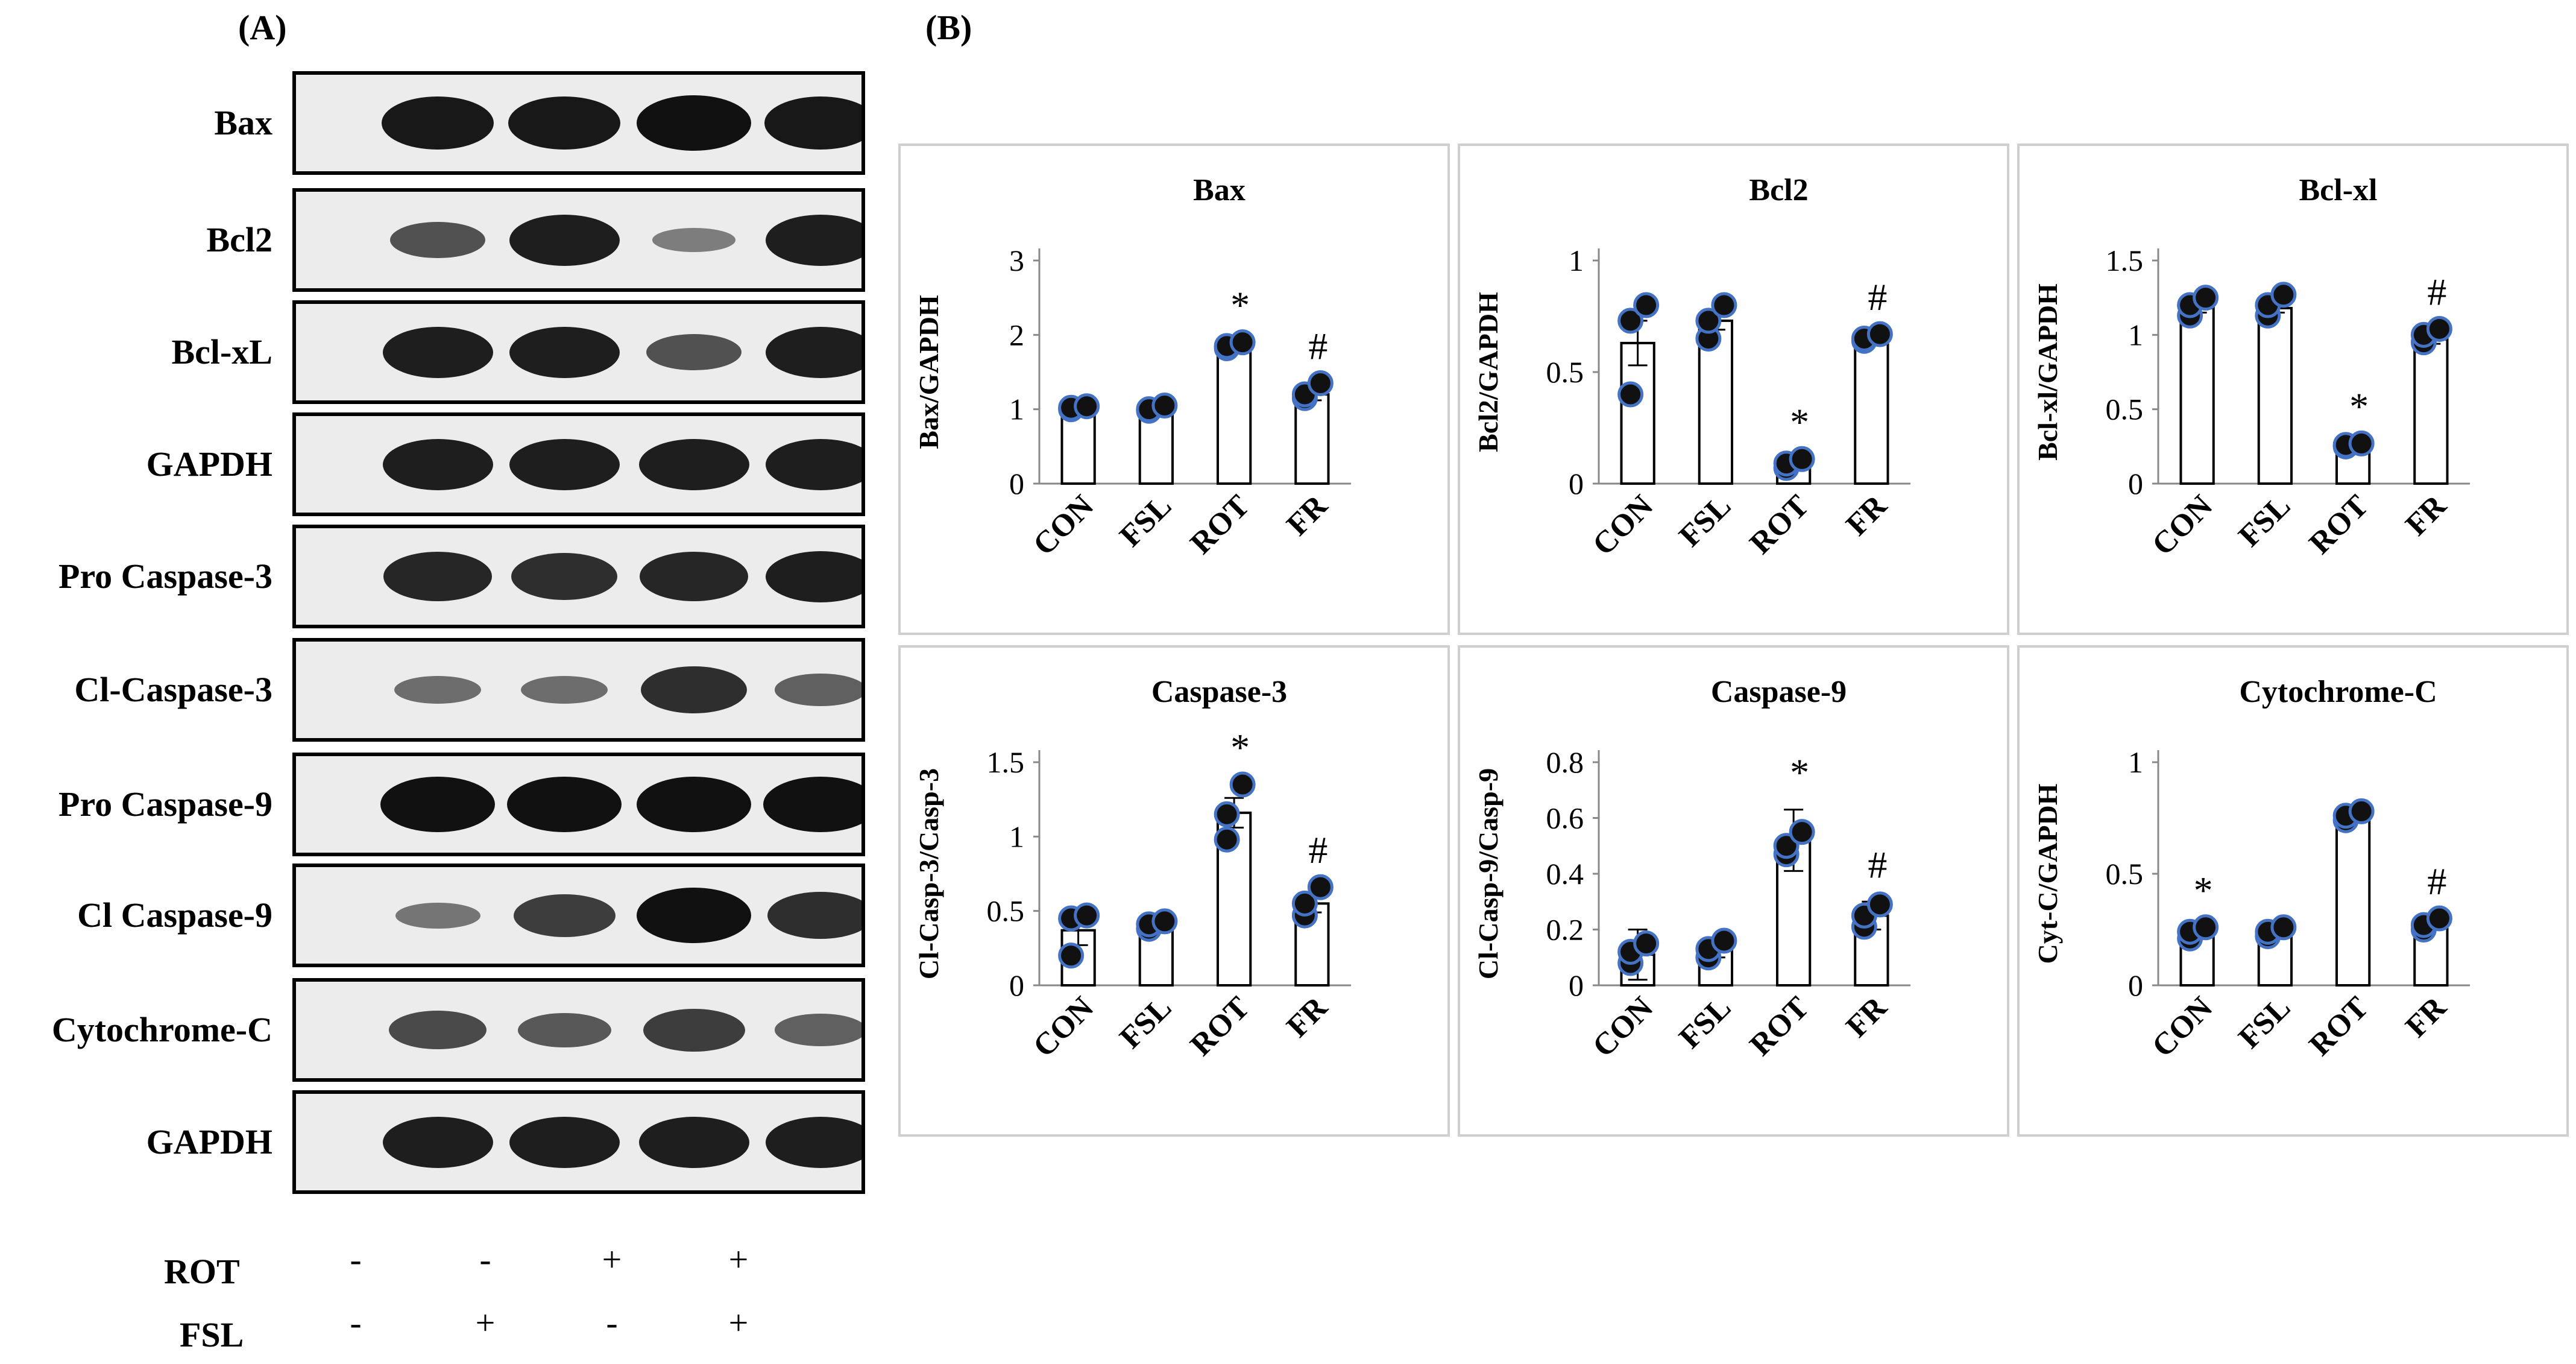 This screenshot has width=2576, height=1364. I want to click on blot-label: Pro Caspase-3, so click(165, 577).